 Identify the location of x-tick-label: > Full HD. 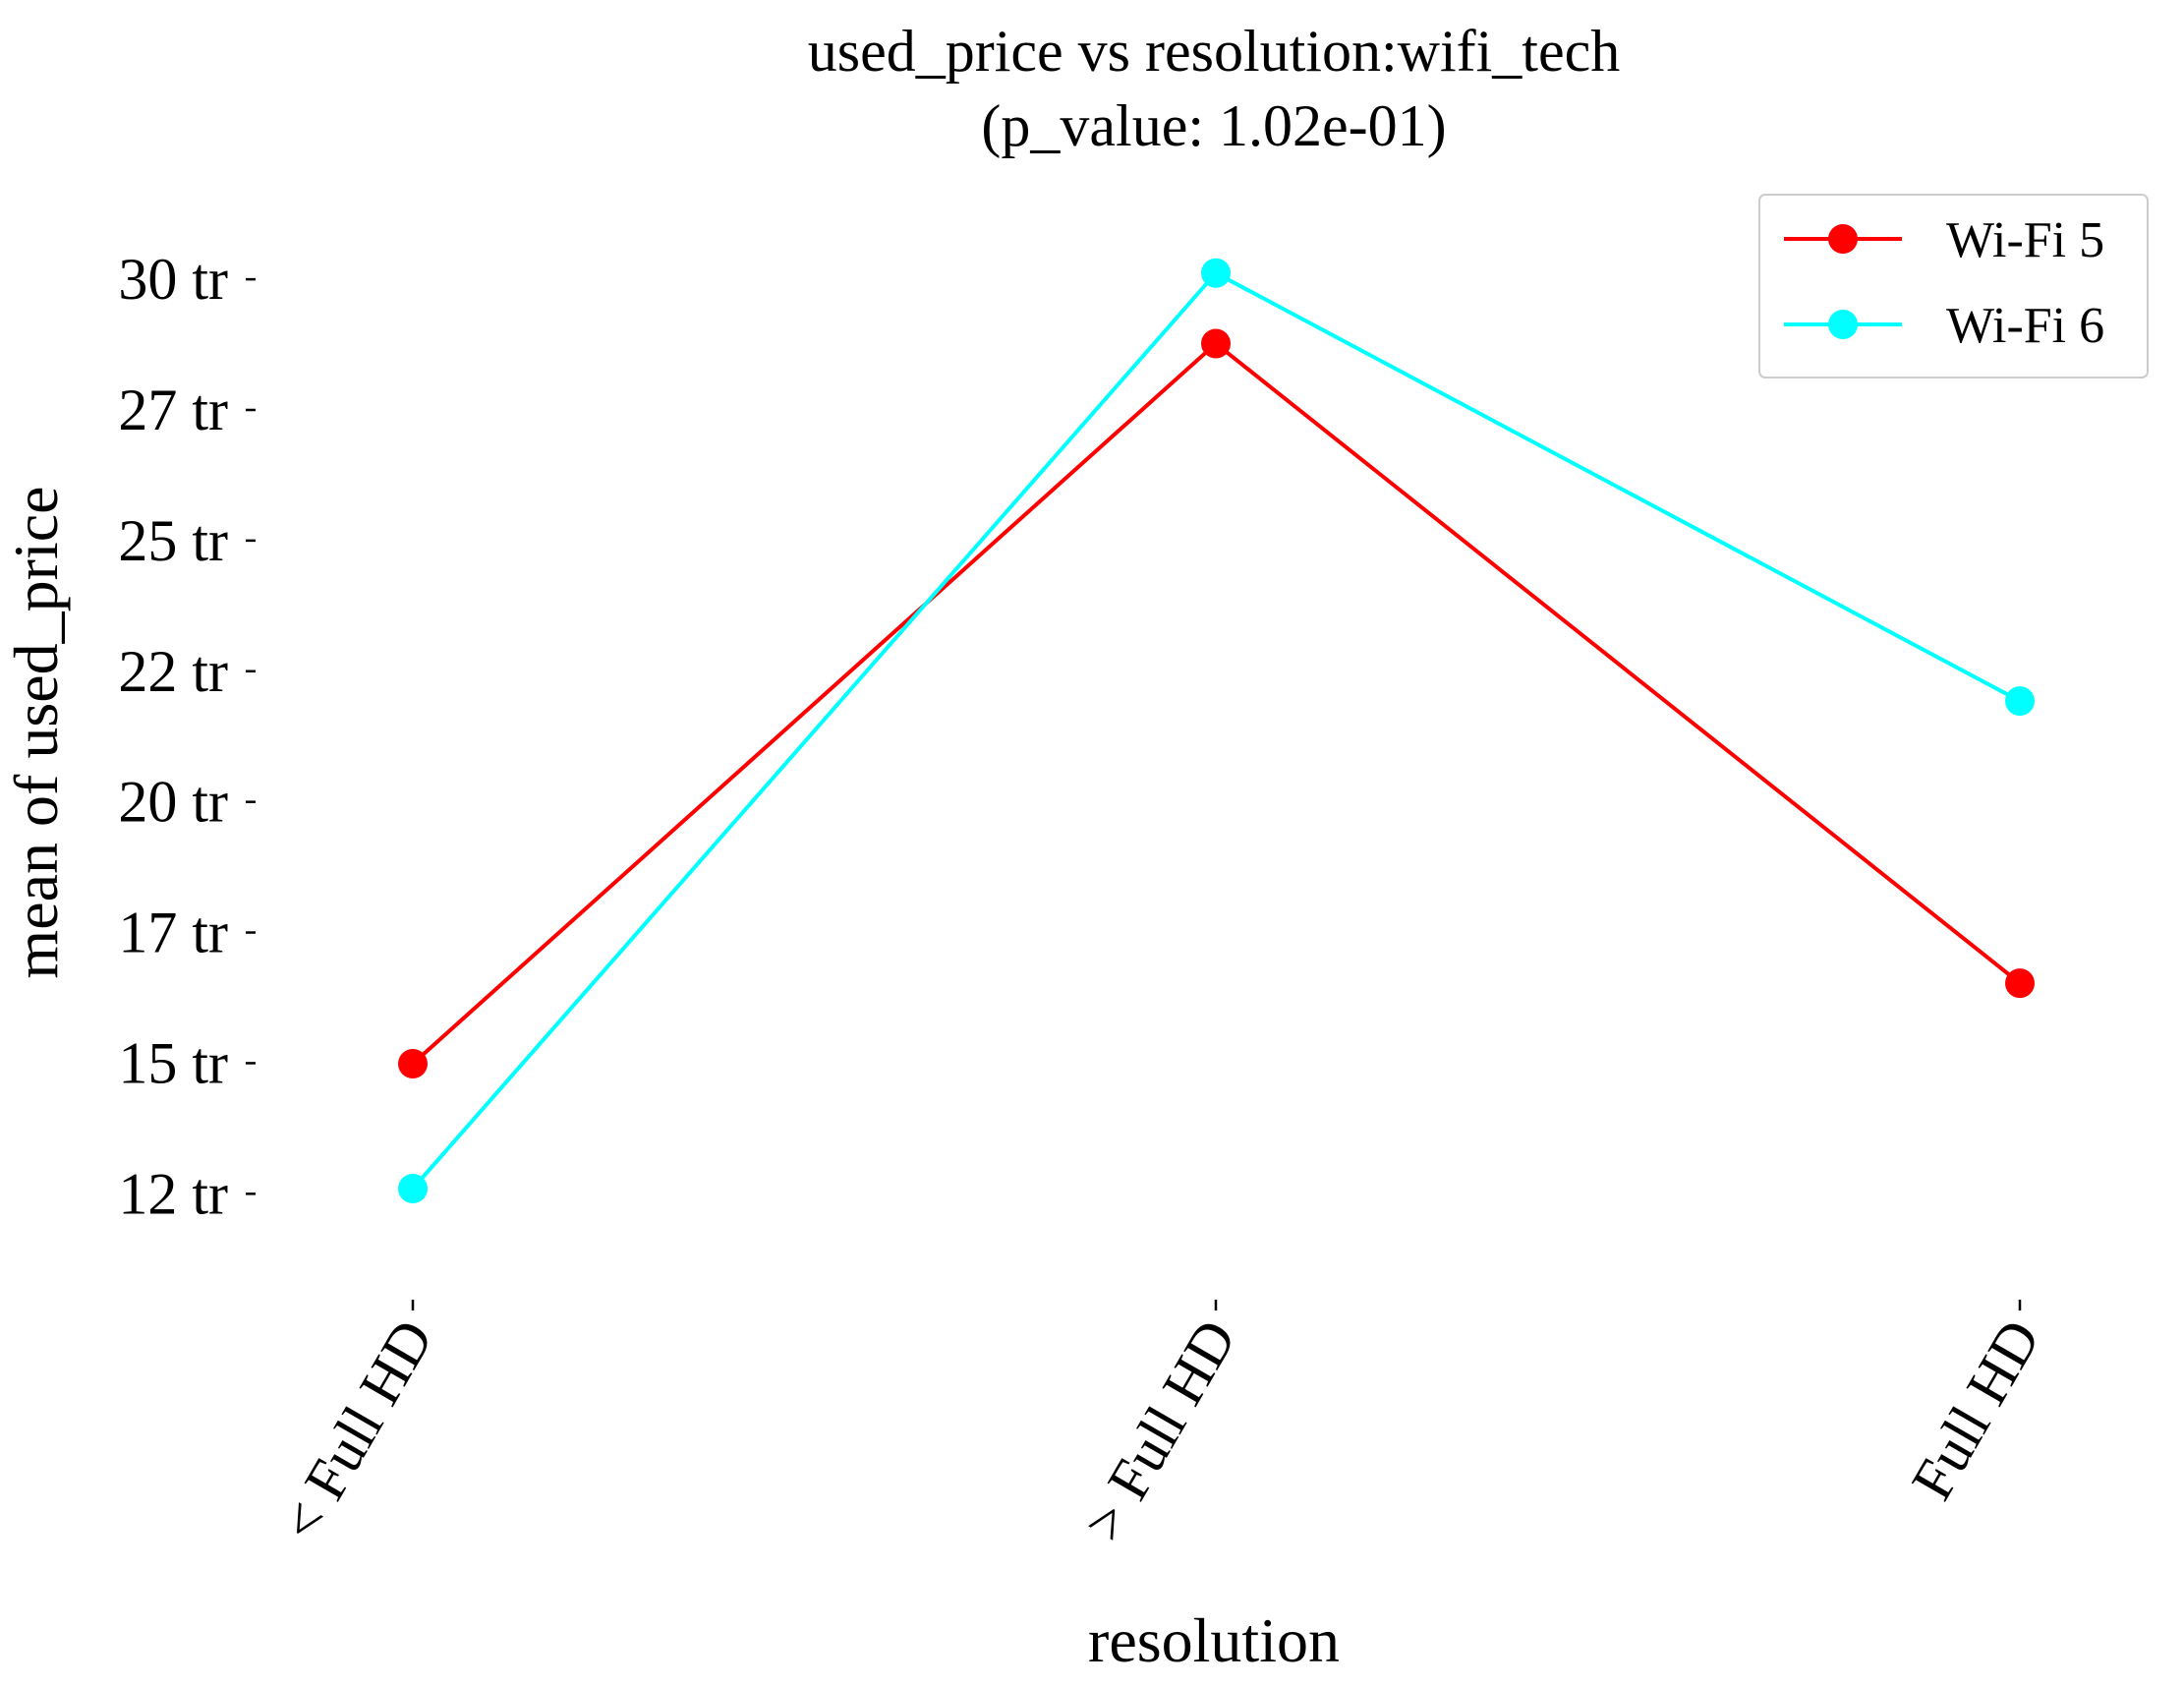
(1159, 1431).